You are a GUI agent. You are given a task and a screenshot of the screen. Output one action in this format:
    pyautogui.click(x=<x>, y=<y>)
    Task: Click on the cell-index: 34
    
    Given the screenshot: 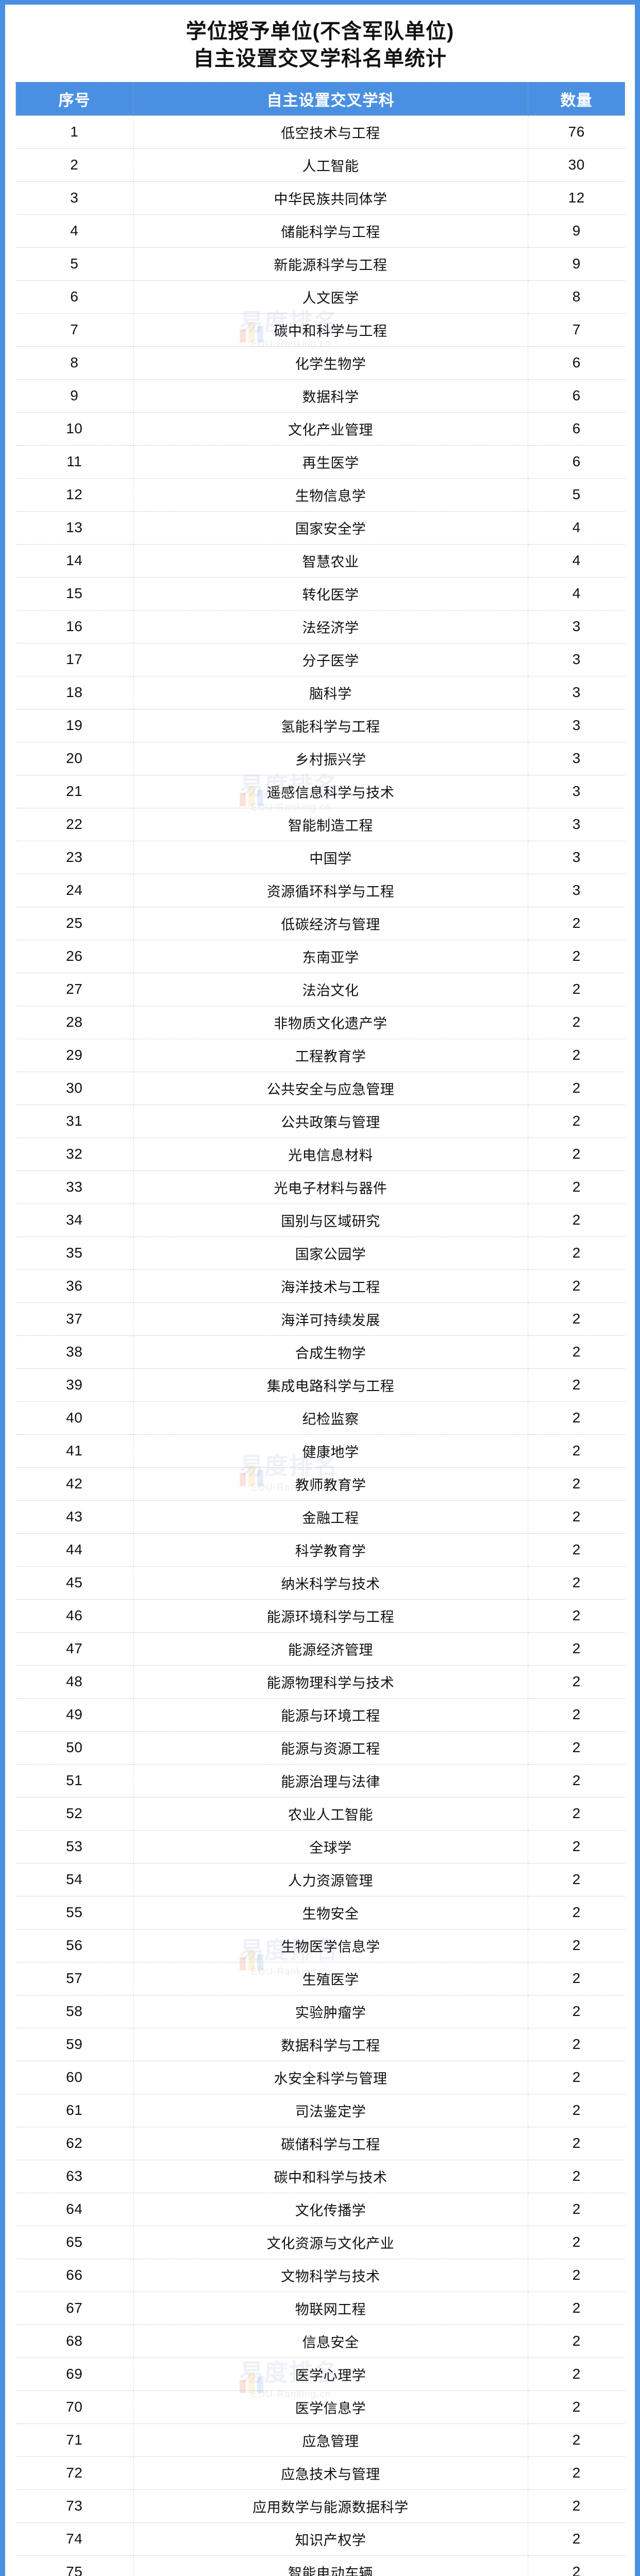 What is the action you would take?
    pyautogui.click(x=74, y=1220)
    